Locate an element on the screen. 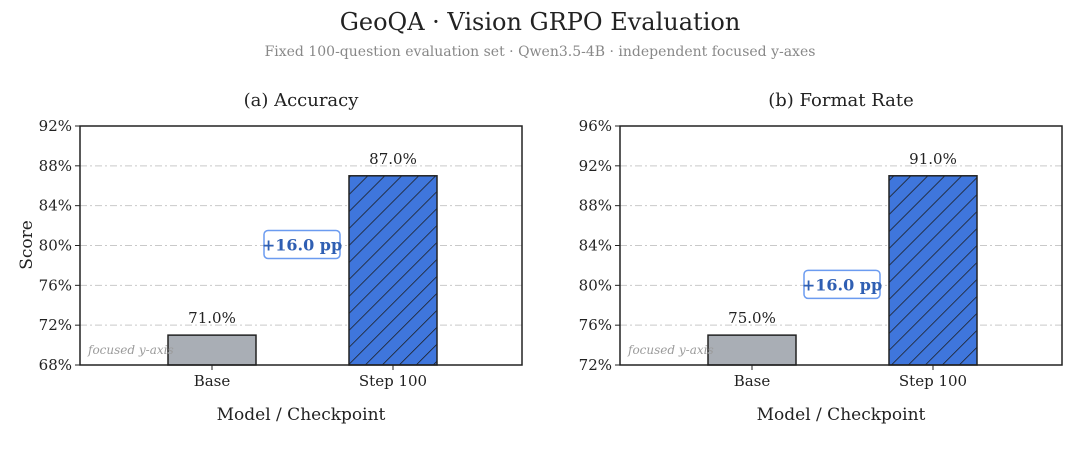  bar-value-label: 71.0% is located at coordinates (212, 318).